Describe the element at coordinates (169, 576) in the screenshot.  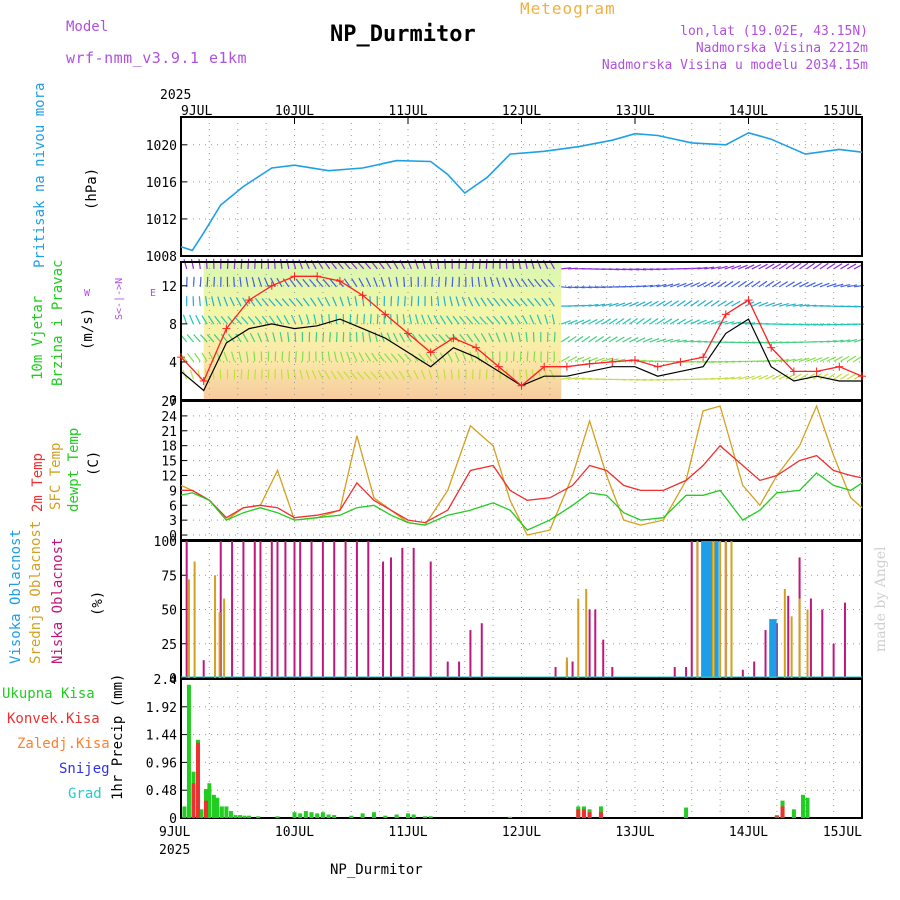
I see `y-tick-label: 75` at that location.